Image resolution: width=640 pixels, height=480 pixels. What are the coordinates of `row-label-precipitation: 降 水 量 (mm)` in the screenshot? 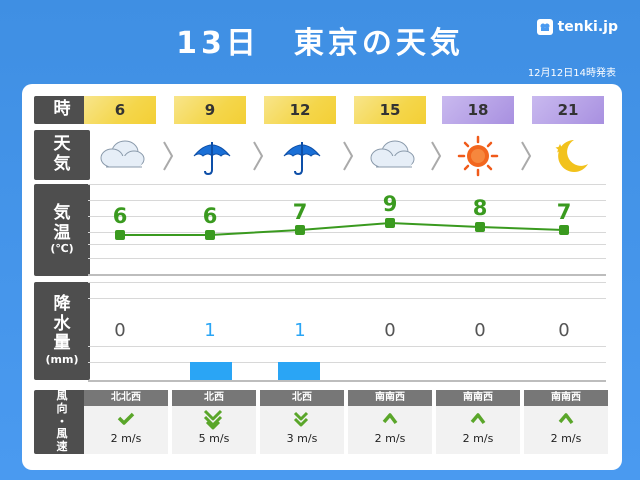 It's located at (62, 331).